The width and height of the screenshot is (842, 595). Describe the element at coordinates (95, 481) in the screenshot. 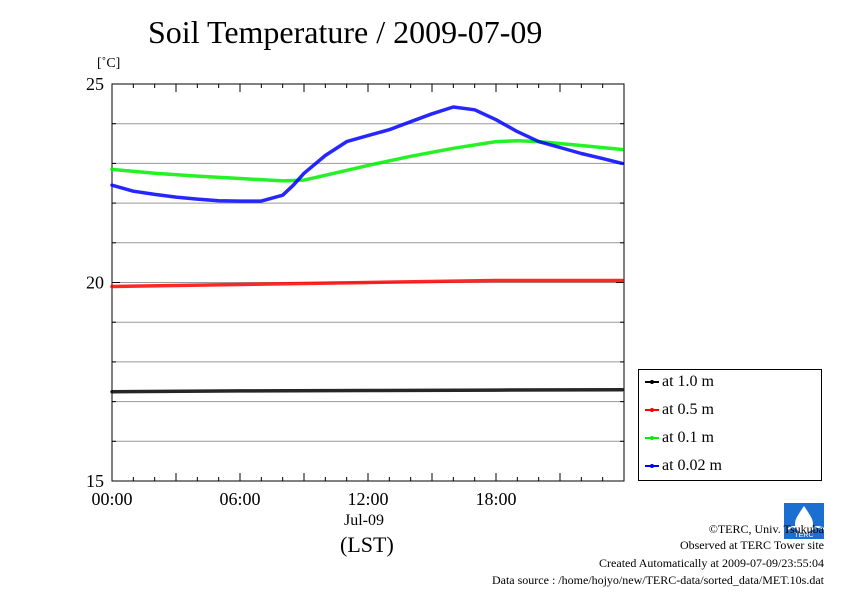

I see `y-tick-label: 15` at that location.